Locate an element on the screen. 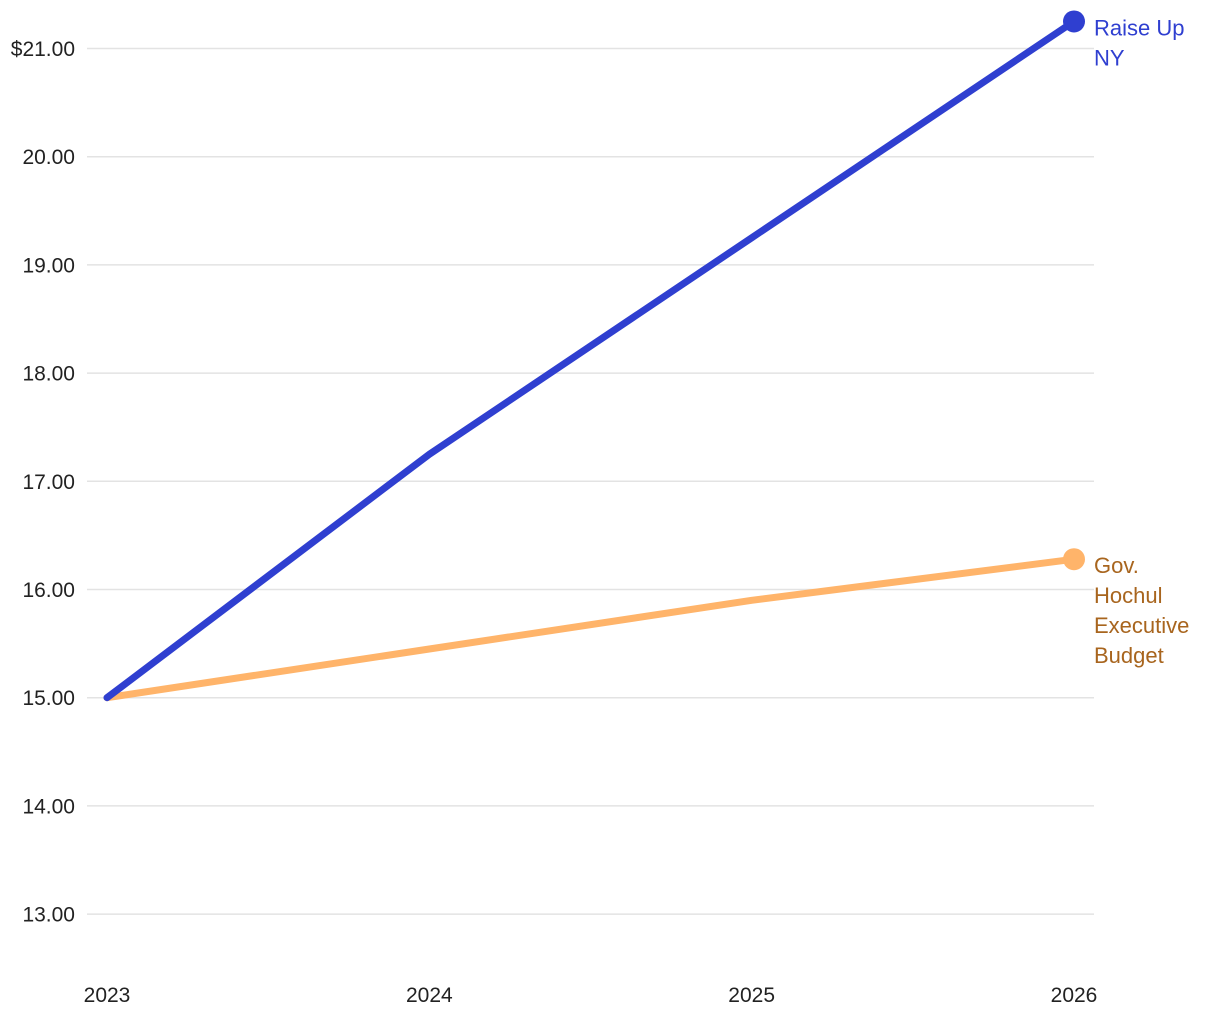 This screenshot has width=1220, height=1020. y-tick-label: 18.00 is located at coordinates (48, 374).